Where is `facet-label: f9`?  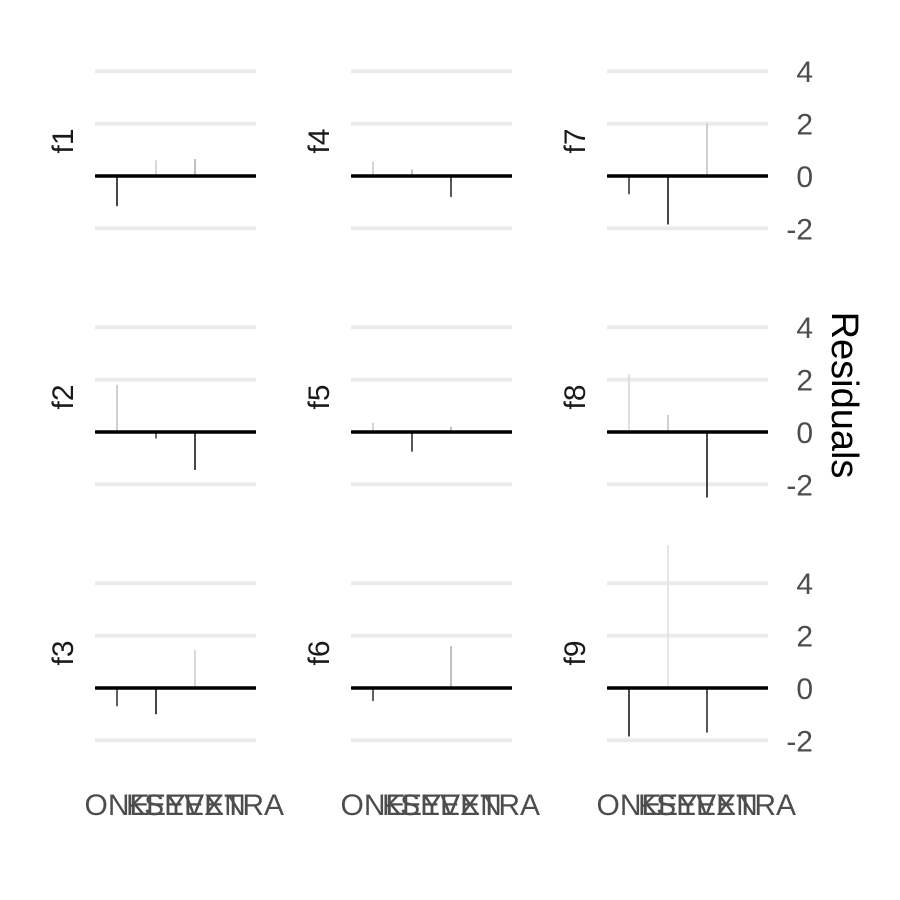 facet-label: f9 is located at coordinates (575, 652).